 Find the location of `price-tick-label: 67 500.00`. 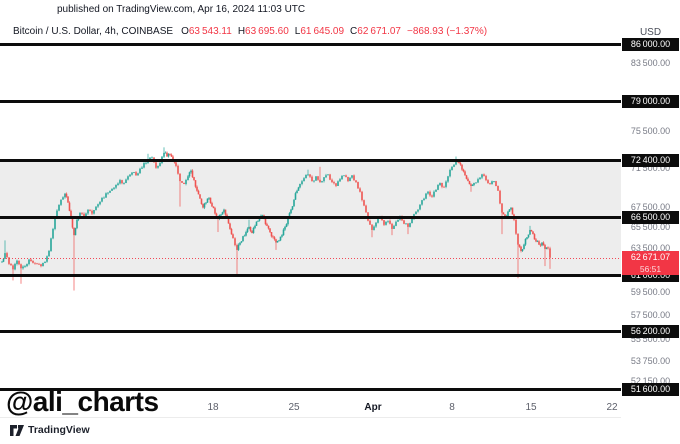

price-tick-label: 67 500.00 is located at coordinates (650, 207).